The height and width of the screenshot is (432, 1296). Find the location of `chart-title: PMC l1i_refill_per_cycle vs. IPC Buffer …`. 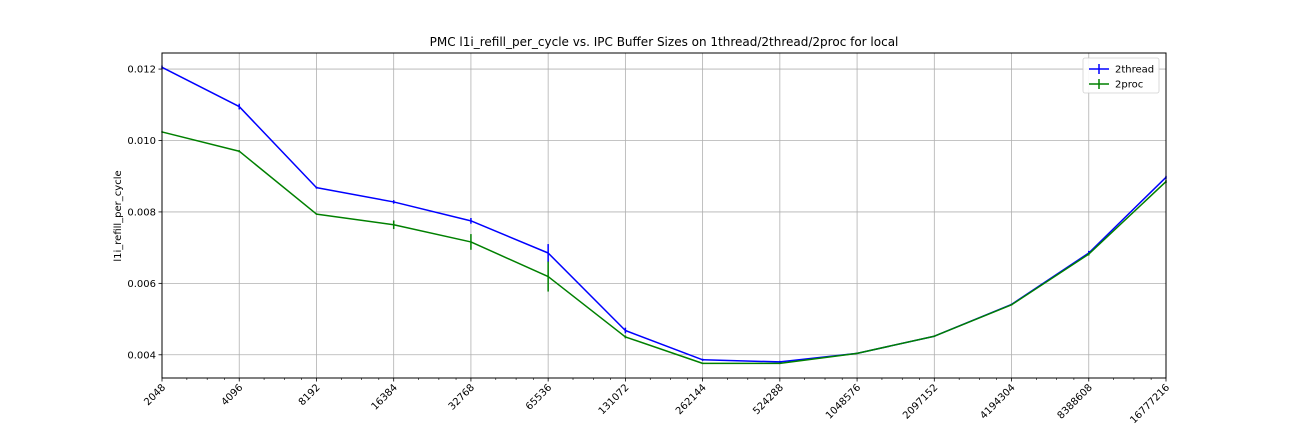

chart-title: PMC l1i_refill_per_cycle vs. IPC Buffer … is located at coordinates (664, 42).